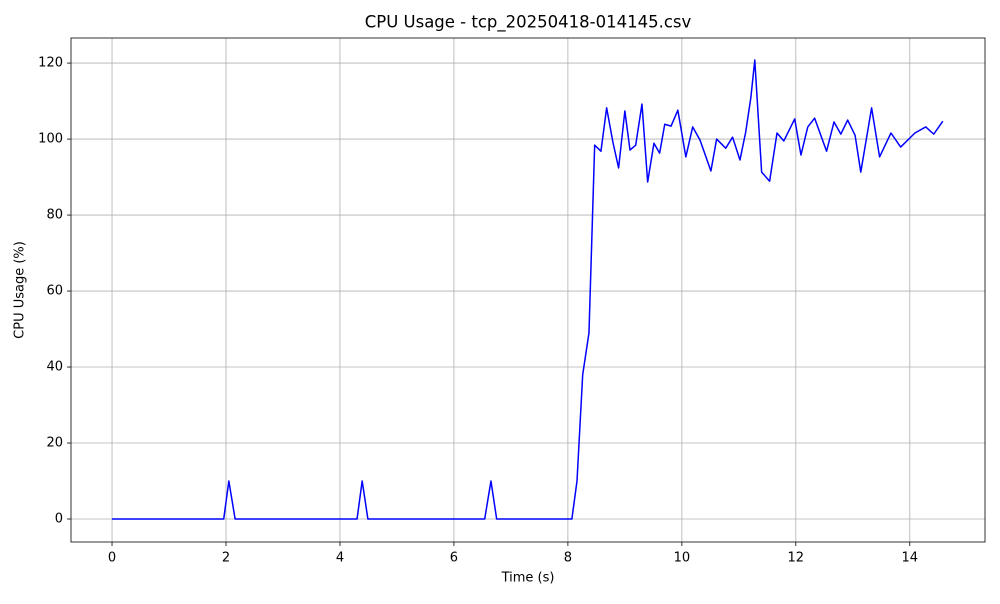 The width and height of the screenshot is (1000, 604). I want to click on y-axis-label: CPU Usage (%), so click(20, 290).